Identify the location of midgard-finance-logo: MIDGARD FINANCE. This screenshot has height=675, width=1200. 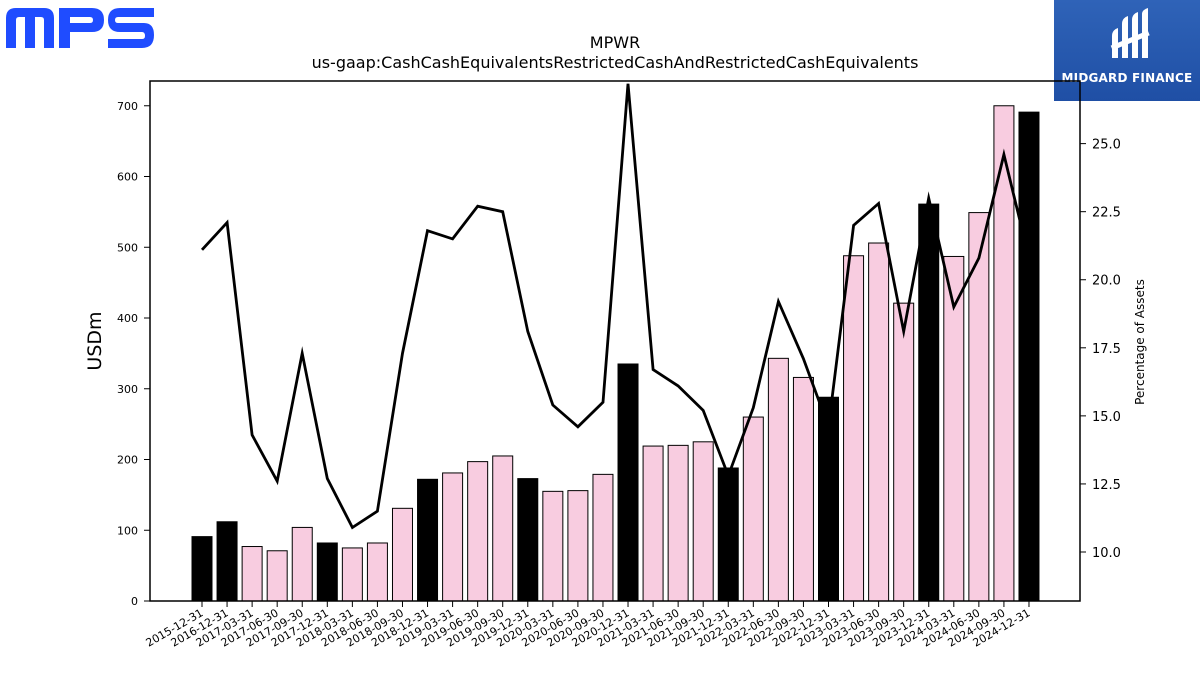
(1127, 50).